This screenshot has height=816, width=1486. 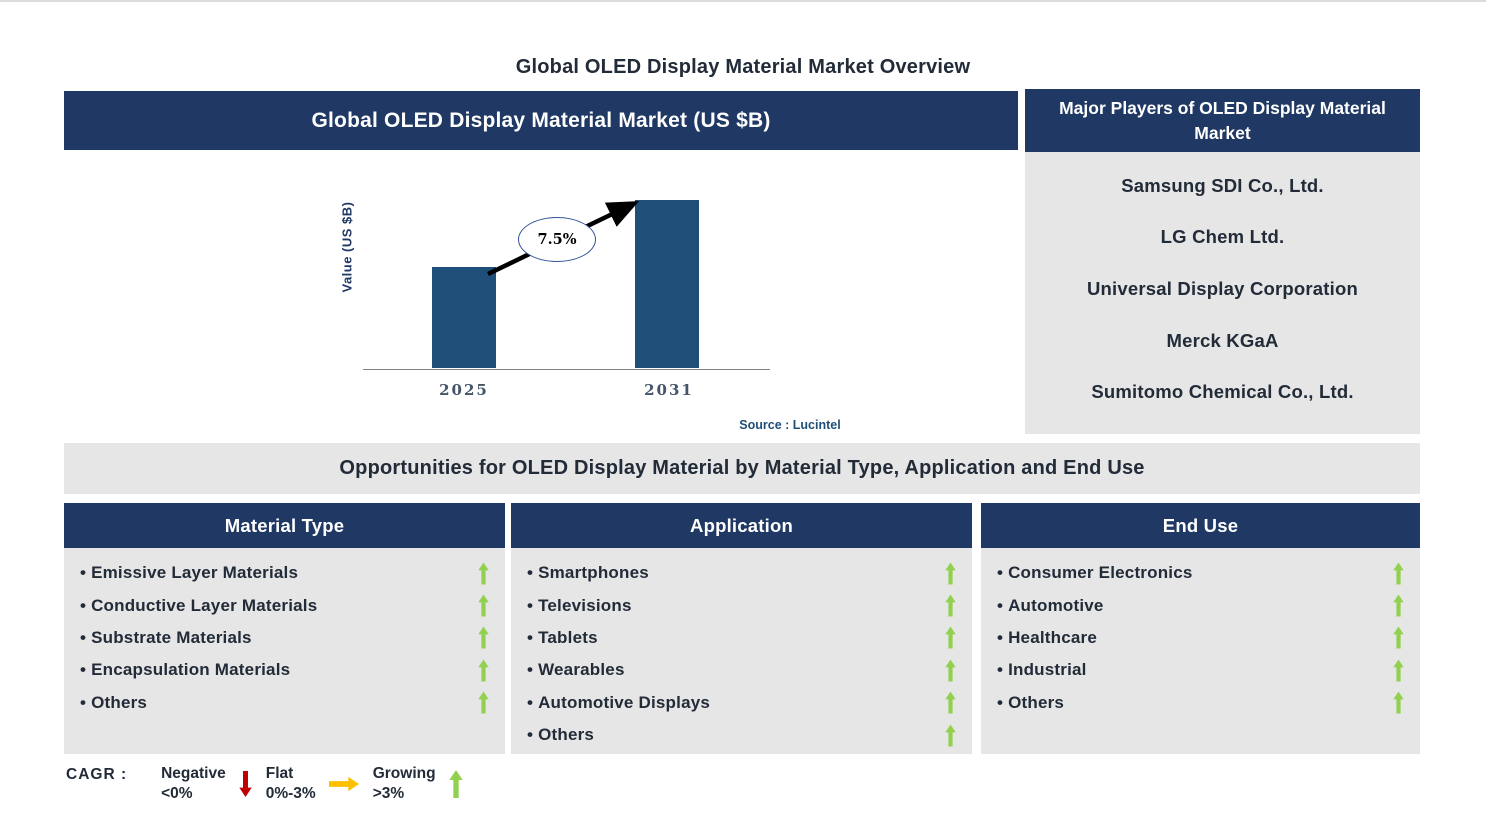 I want to click on legend-range: >3%, so click(x=388, y=793).